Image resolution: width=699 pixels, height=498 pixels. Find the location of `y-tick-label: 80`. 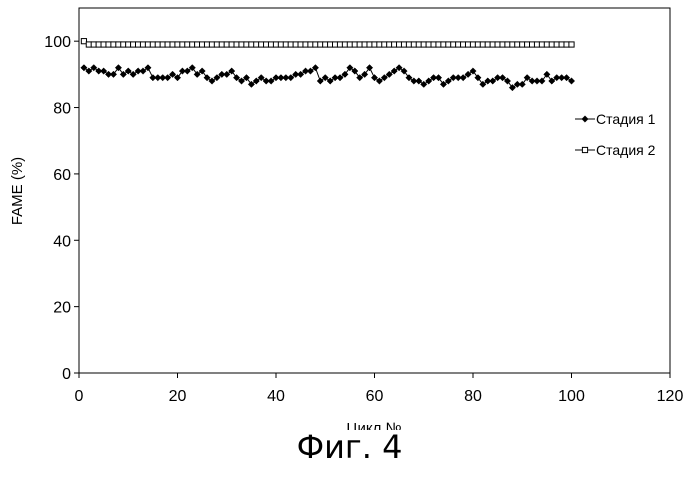

y-tick-label: 80 is located at coordinates (62, 109).